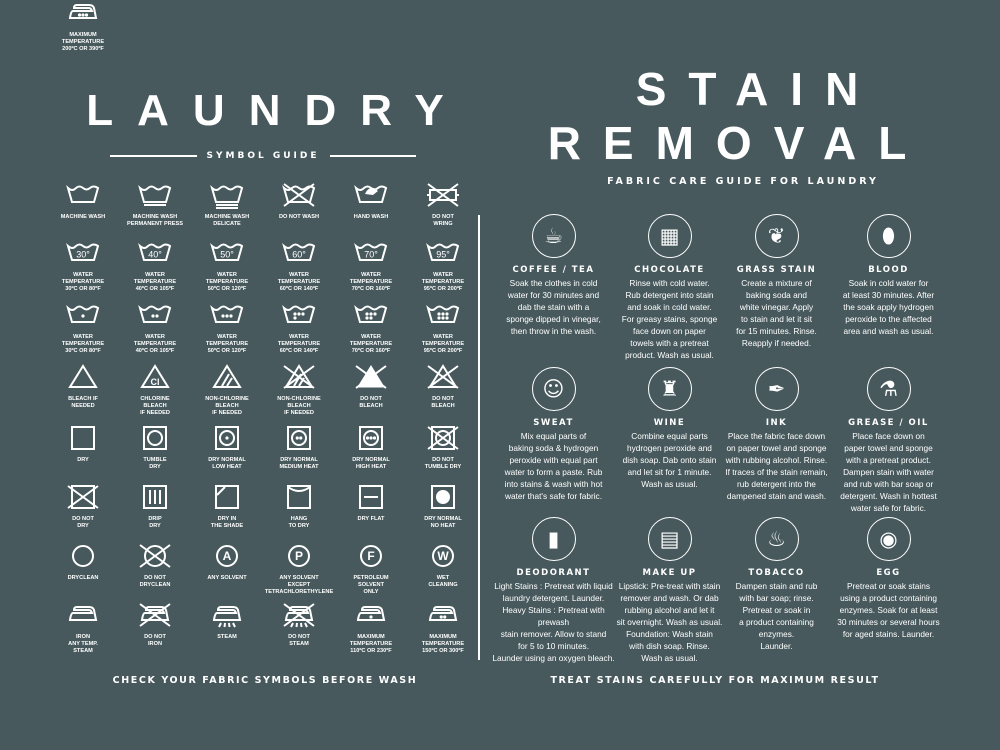  I want to click on symbol-label: MACHINE WASH PERMANENT PRESS, so click(155, 220).